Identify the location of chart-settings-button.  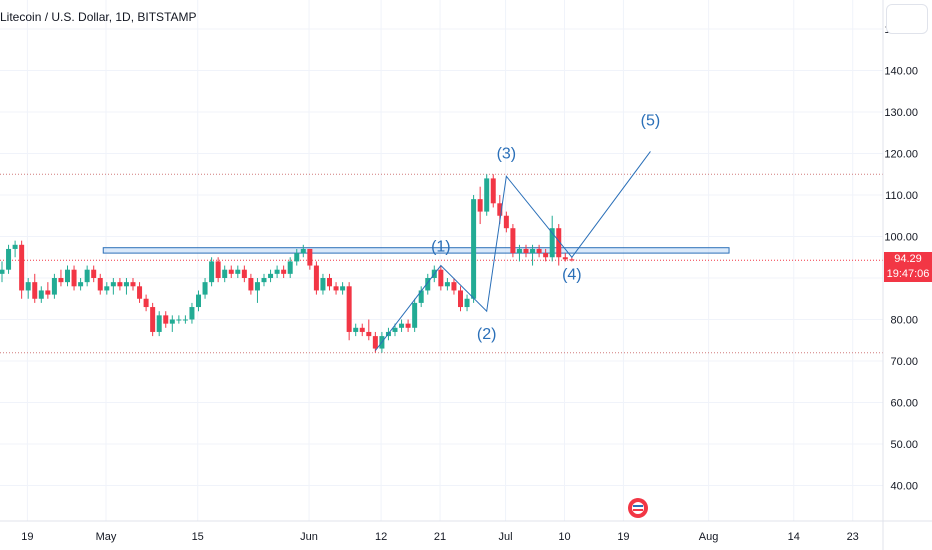
(907, 19).